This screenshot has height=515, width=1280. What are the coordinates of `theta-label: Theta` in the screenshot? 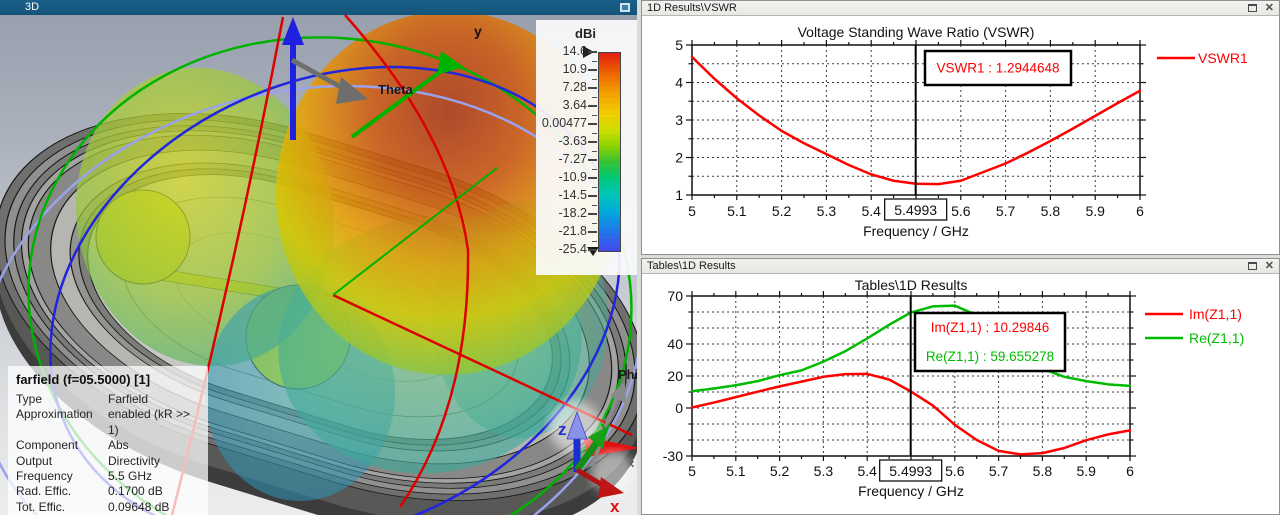 It's located at (395, 89).